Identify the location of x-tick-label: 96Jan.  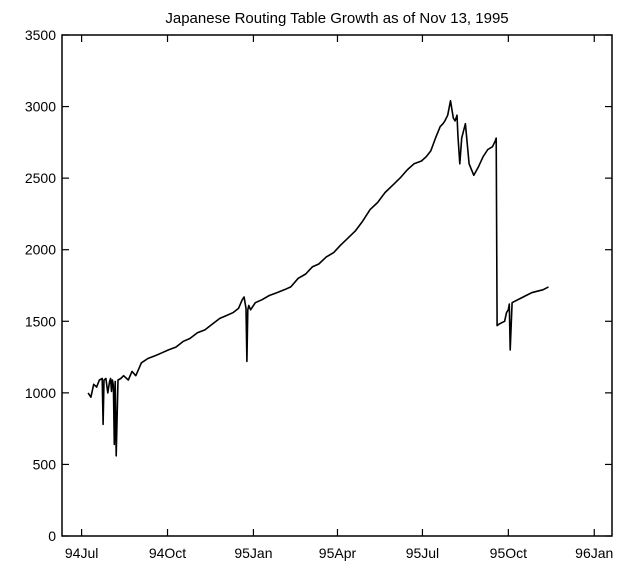
(594, 553).